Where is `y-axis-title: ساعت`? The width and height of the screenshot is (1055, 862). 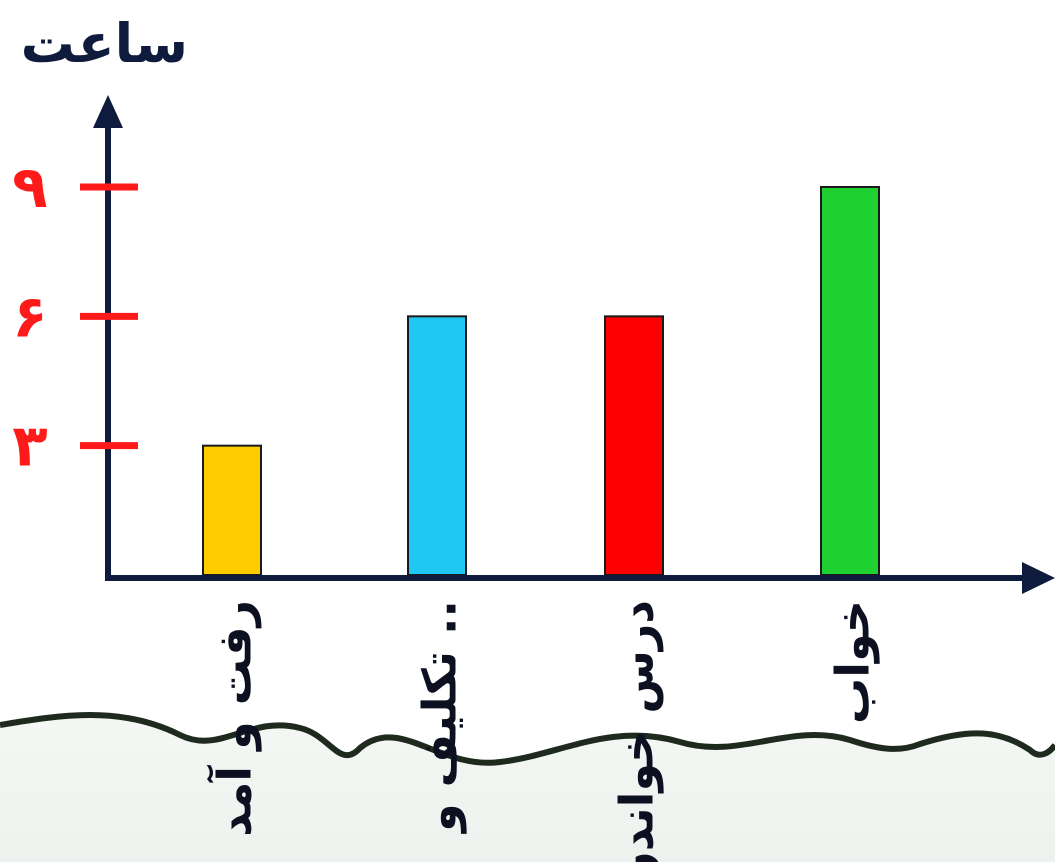
y-axis-title: ساعت is located at coordinates (104, 43).